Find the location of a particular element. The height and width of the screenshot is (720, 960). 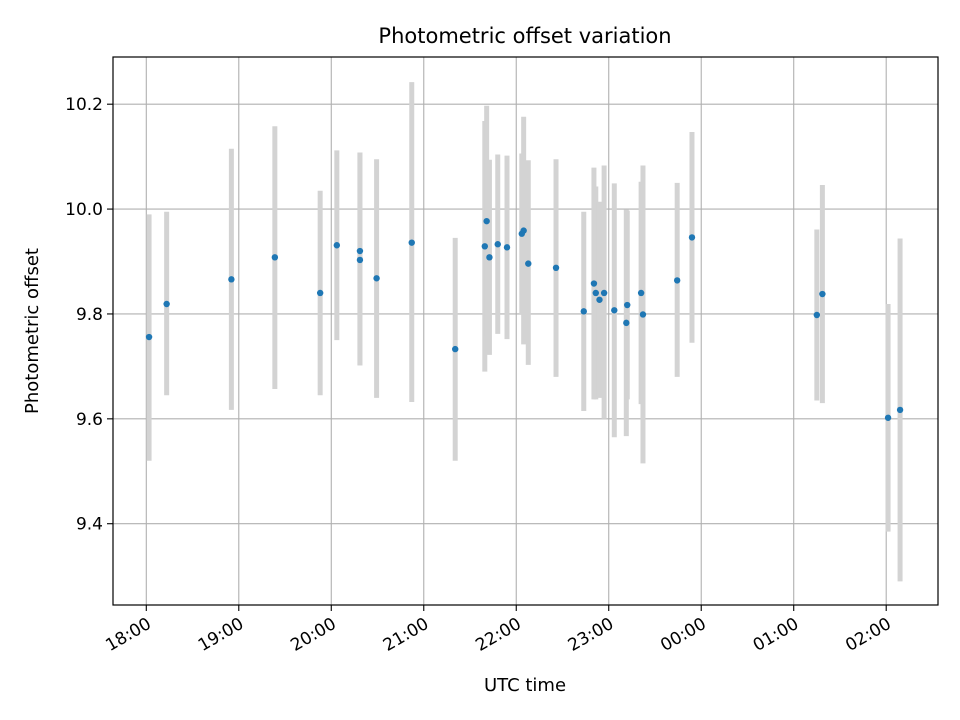

y-tick-label: 10.2 is located at coordinates (84, 105).